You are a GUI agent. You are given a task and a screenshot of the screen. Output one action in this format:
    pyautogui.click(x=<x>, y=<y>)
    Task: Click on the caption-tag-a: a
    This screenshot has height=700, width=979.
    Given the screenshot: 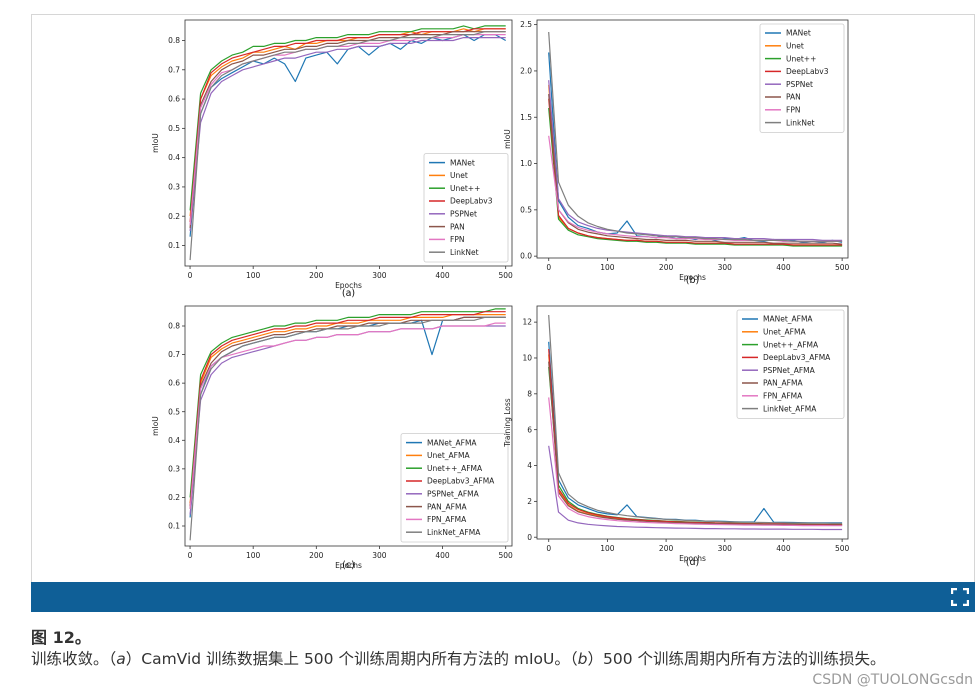 What is the action you would take?
    pyautogui.click(x=121, y=659)
    